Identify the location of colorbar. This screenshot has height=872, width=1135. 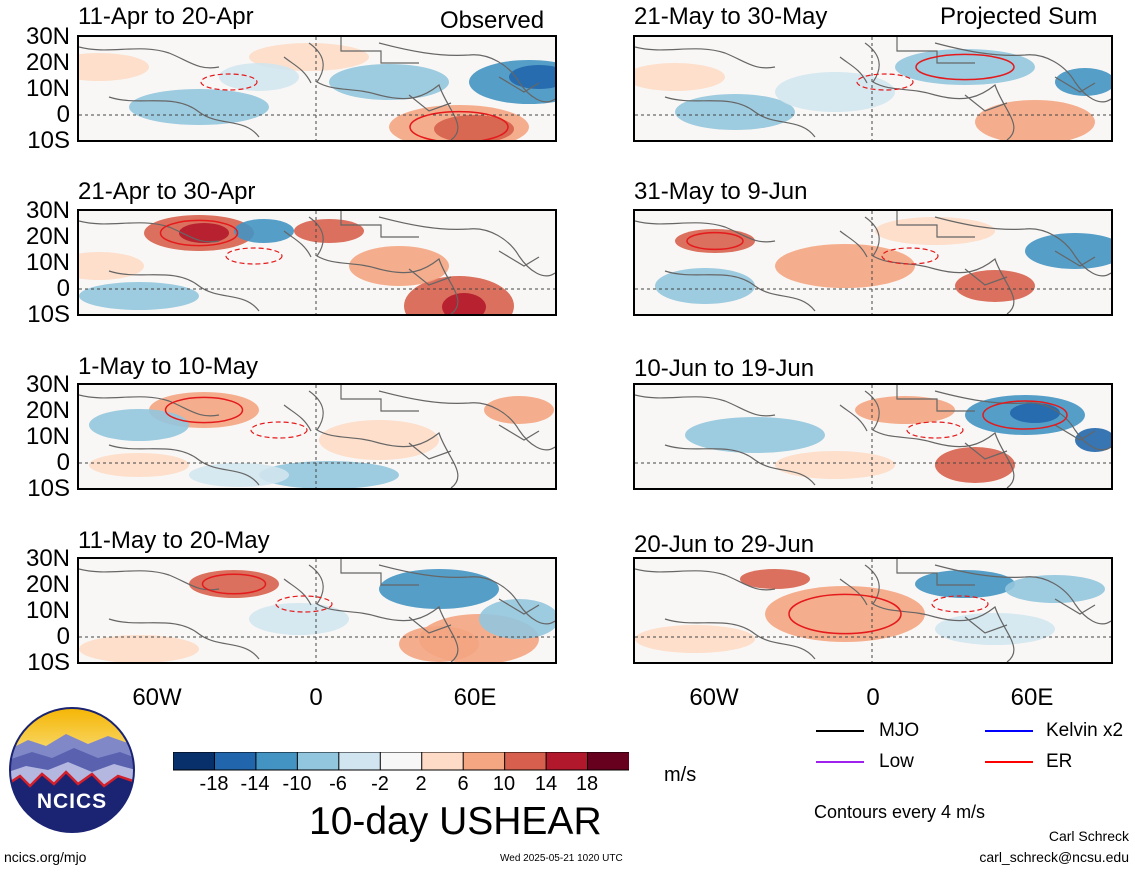
(401, 764).